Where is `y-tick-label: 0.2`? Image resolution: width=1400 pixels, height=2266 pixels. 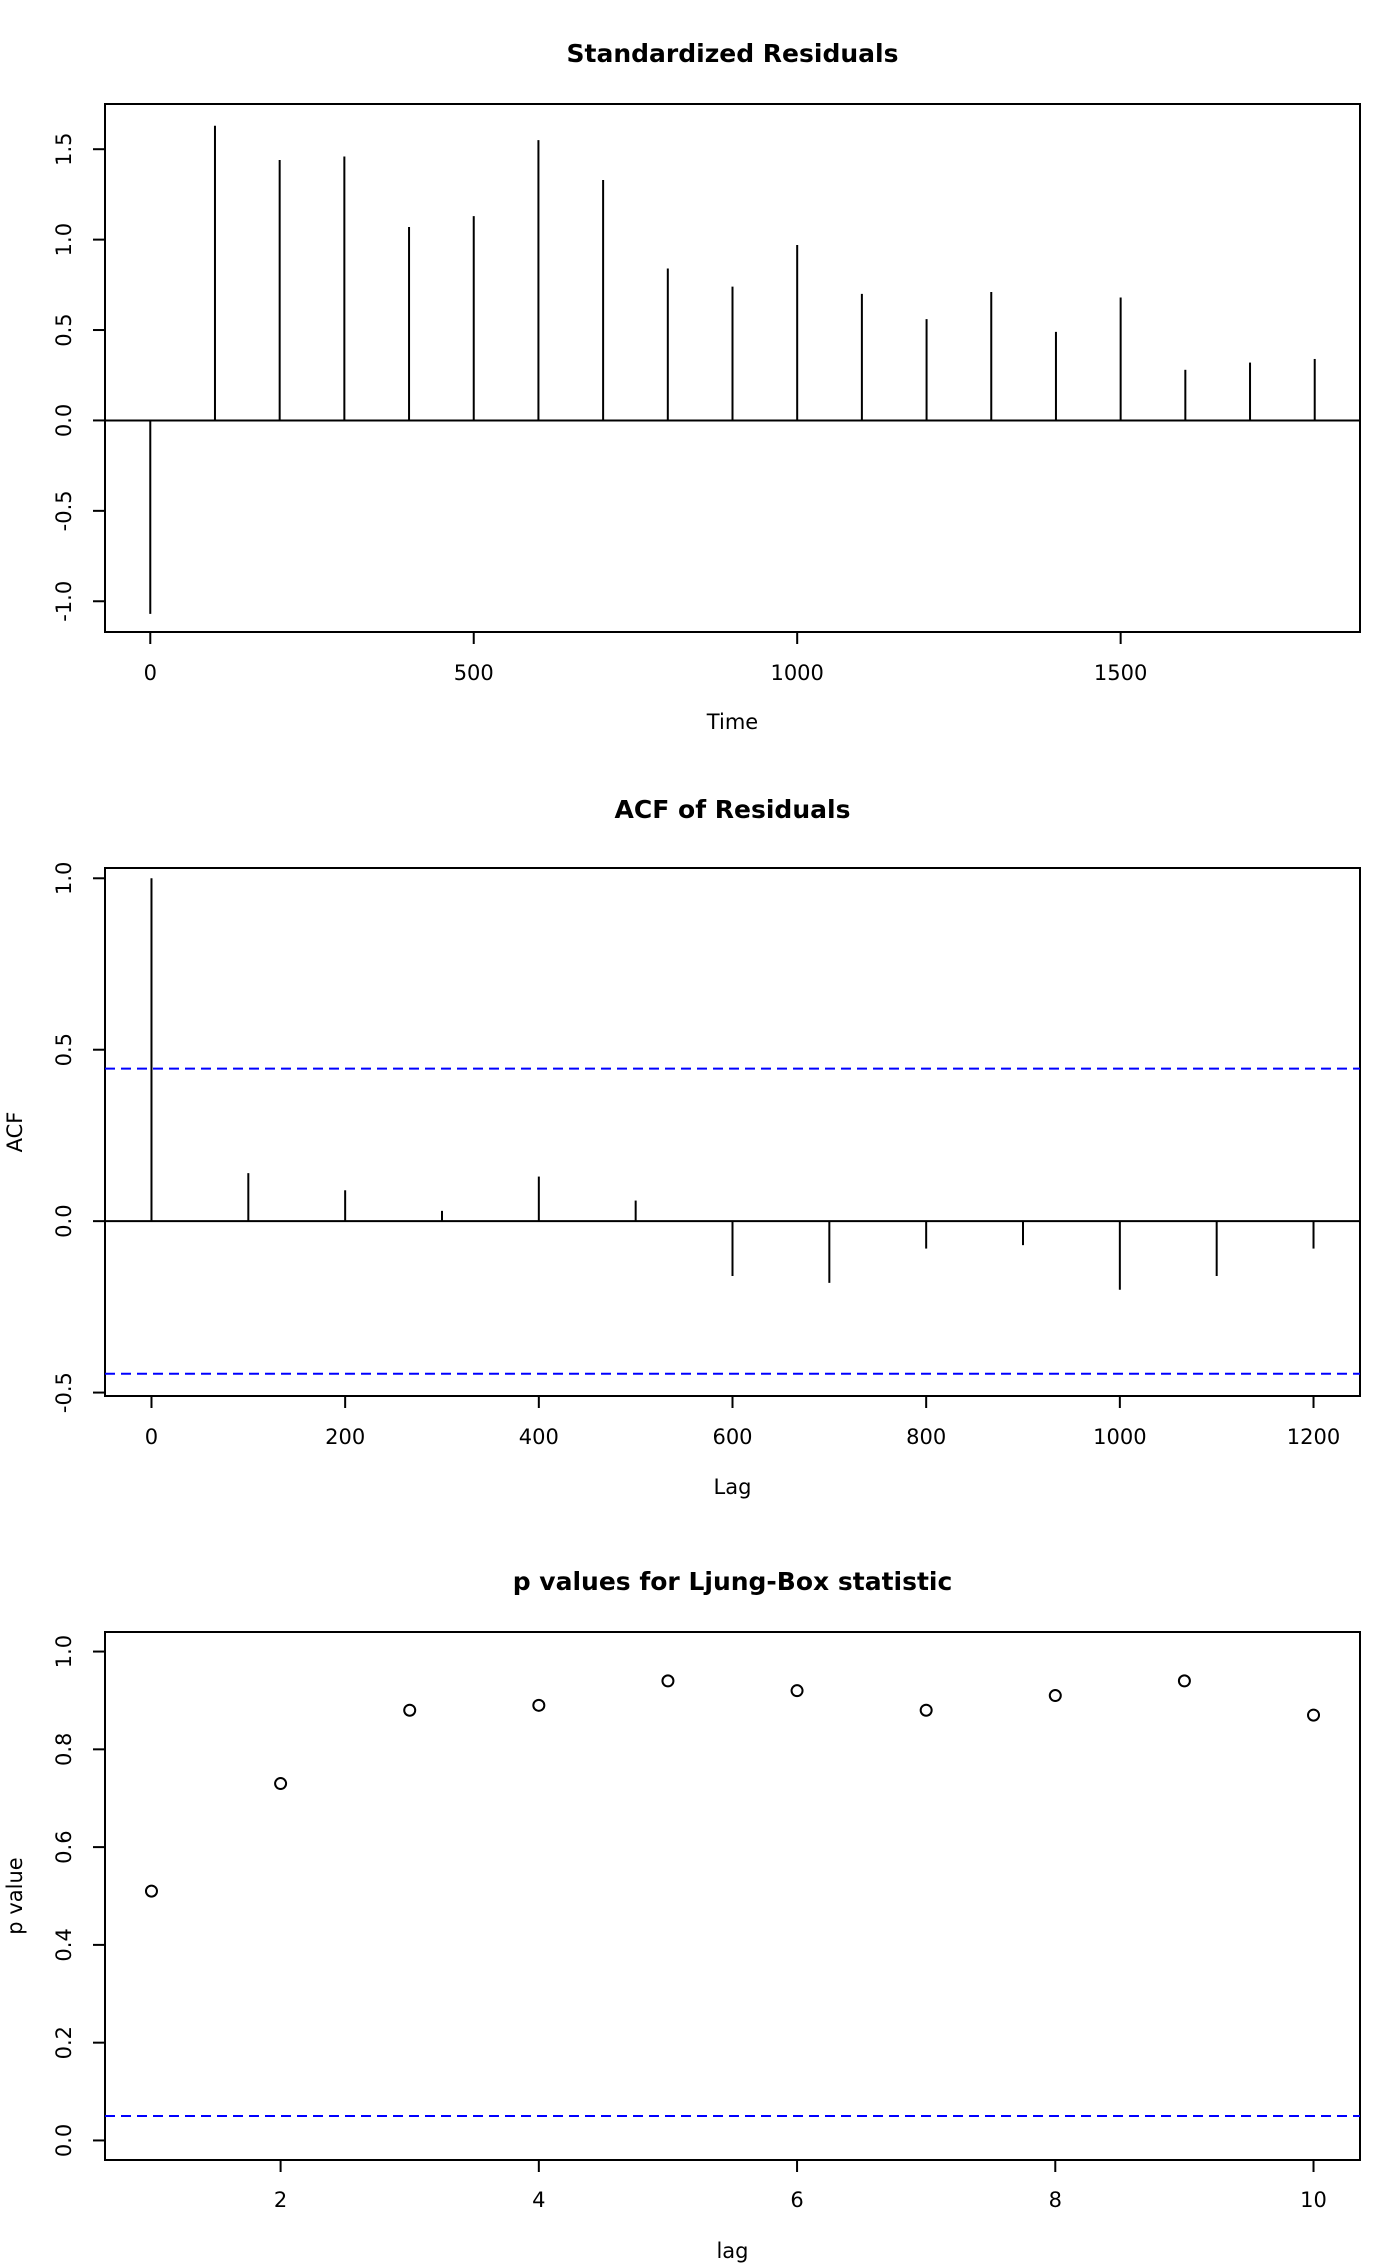
y-tick-label: 0.2 is located at coordinates (64, 2042).